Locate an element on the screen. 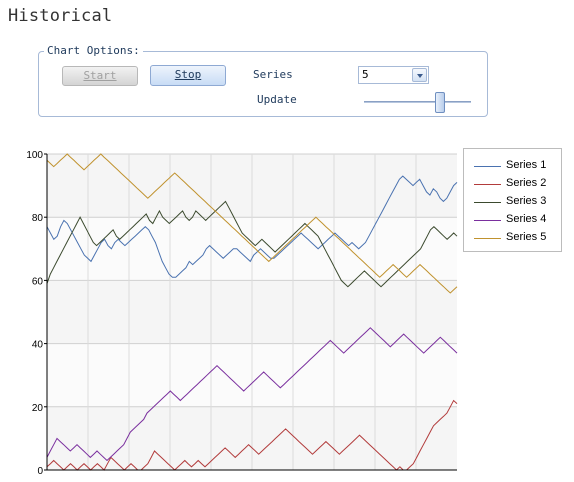 The height and width of the screenshot is (482, 574). series-label: Series is located at coordinates (273, 74).